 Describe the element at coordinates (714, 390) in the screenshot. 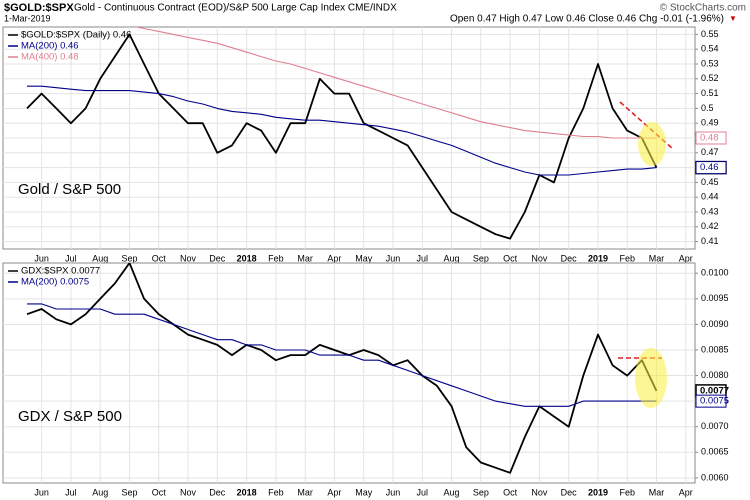

I see `value-tag: 0.0077` at that location.